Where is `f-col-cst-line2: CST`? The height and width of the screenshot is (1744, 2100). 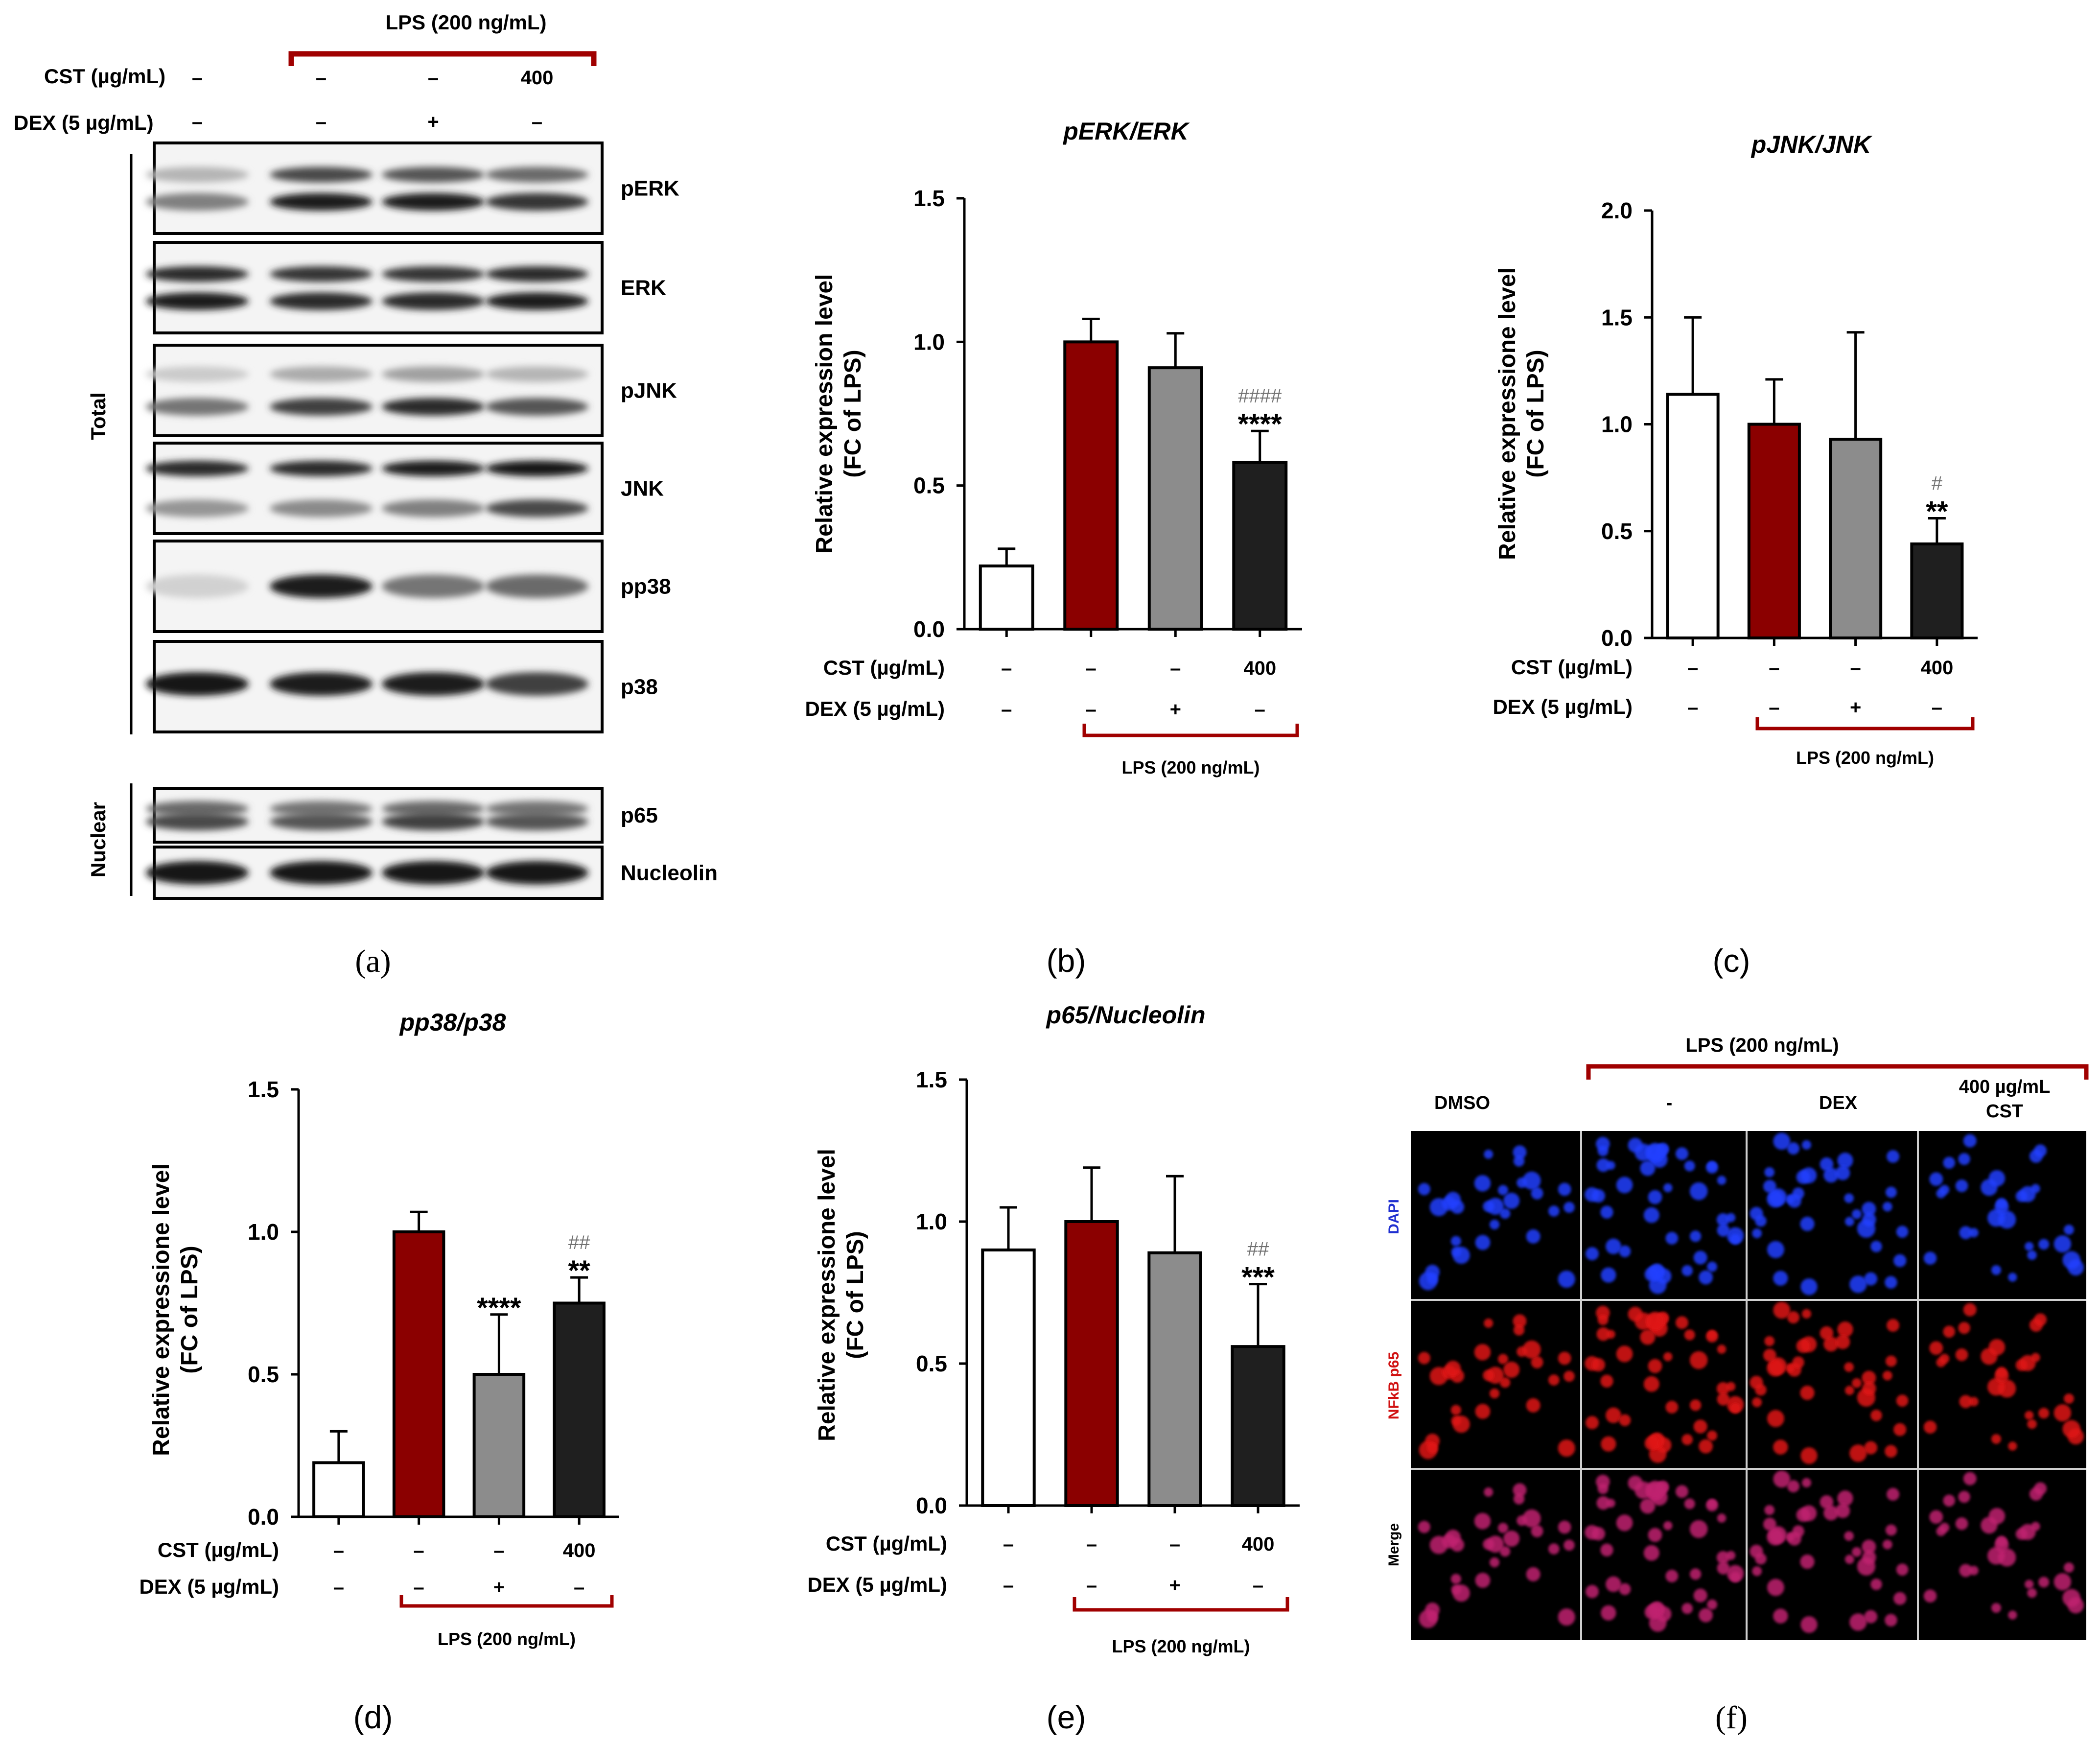 f-col-cst-line2: CST is located at coordinates (2004, 1111).